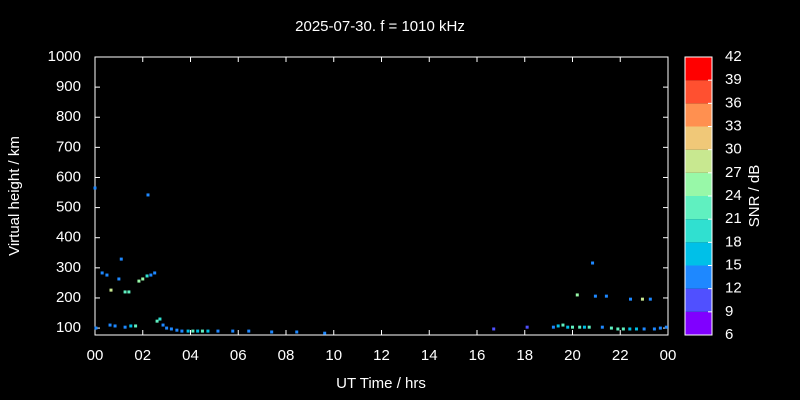 The width and height of the screenshot is (800, 400). What do you see at coordinates (142, 355) in the screenshot?
I see `x-tick-label: 02` at bounding box center [142, 355].